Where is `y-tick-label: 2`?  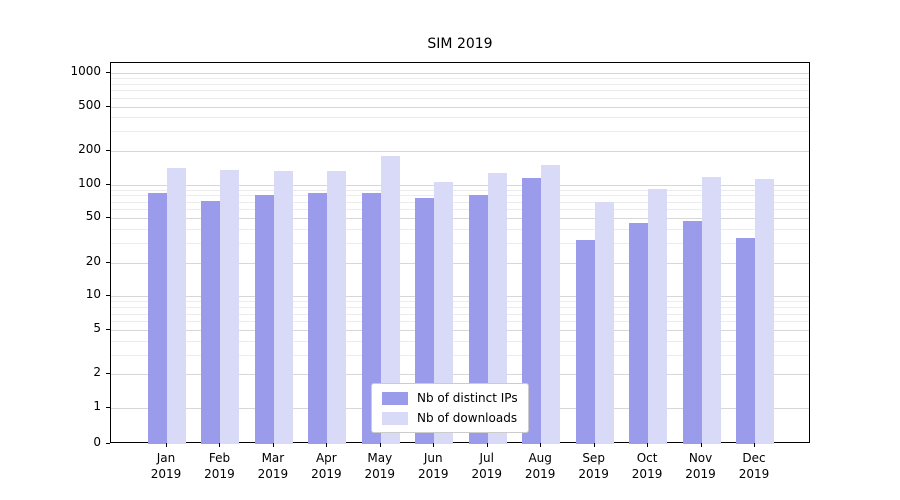 y-tick-label: 2 is located at coordinates (97, 372).